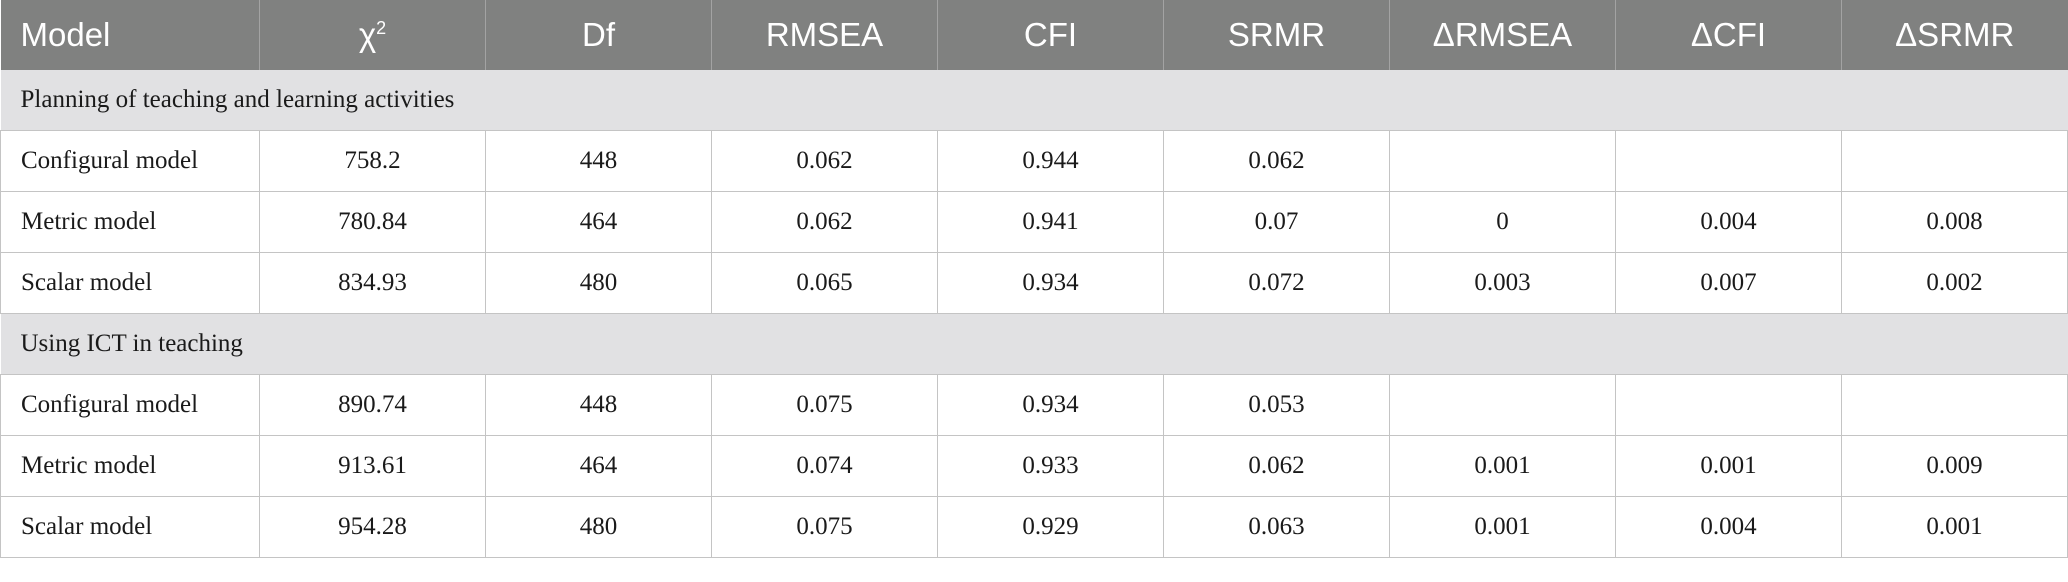 This screenshot has width=2068, height=582. Describe the element at coordinates (1954, 222) in the screenshot. I see `value-cell: 0.008` at that location.